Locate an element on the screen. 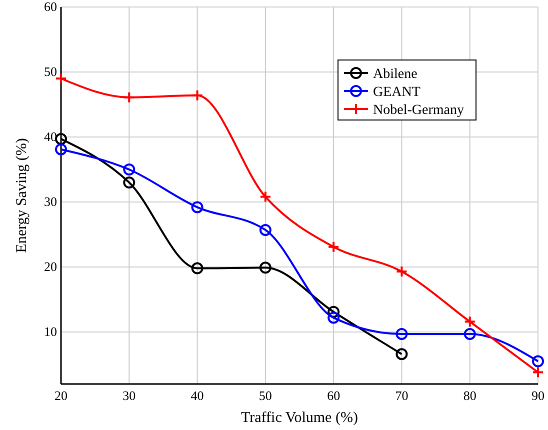 Image resolution: width=548 pixels, height=430 pixels. x-tick-label: 30 is located at coordinates (129, 395).